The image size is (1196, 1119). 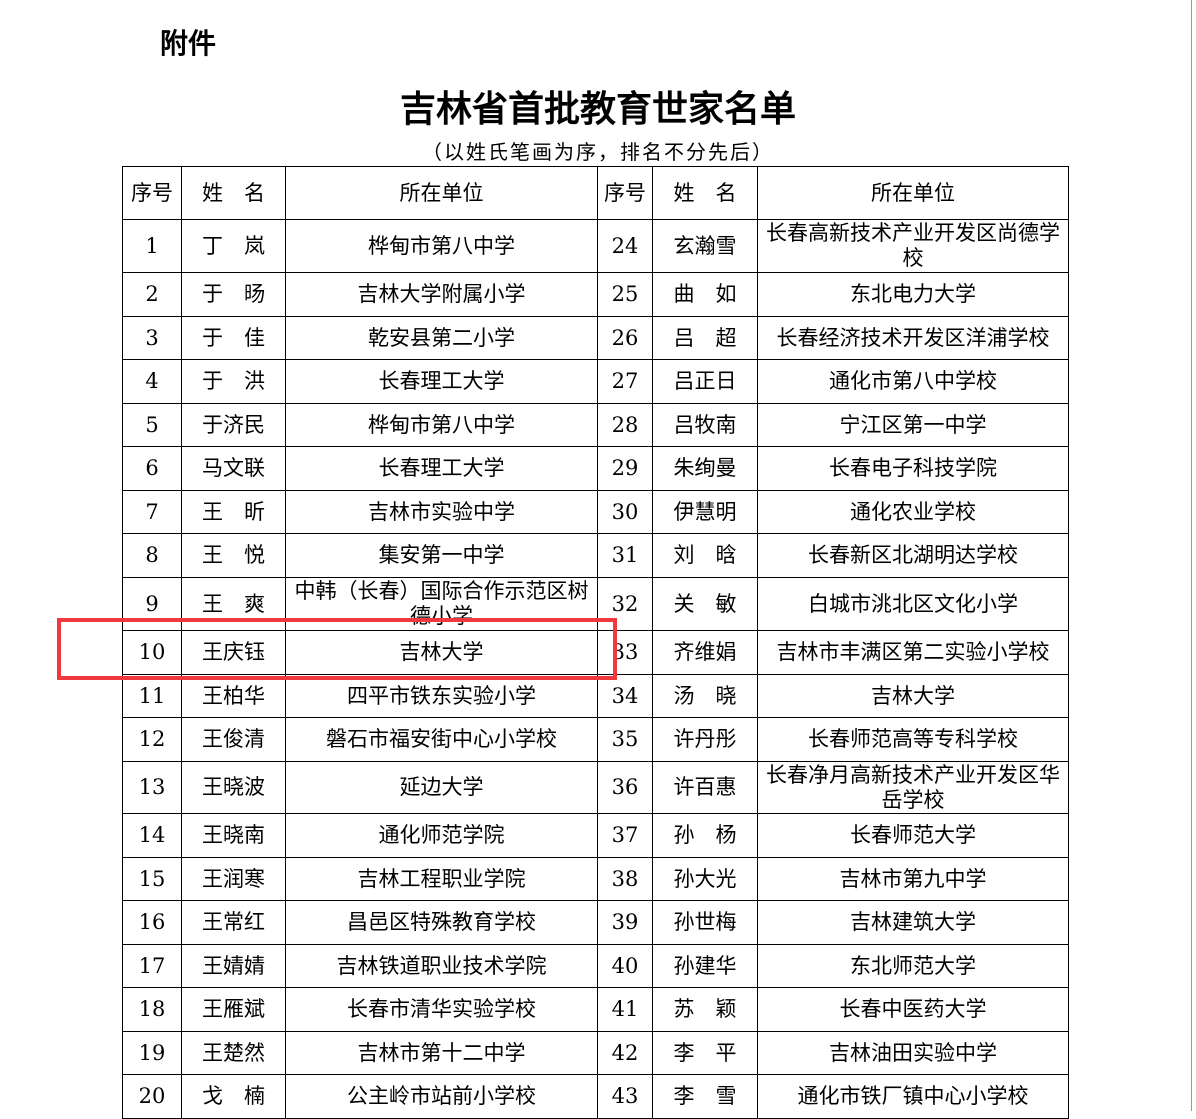 I want to click on unit-text: 吉林市实验中学, so click(x=441, y=511).